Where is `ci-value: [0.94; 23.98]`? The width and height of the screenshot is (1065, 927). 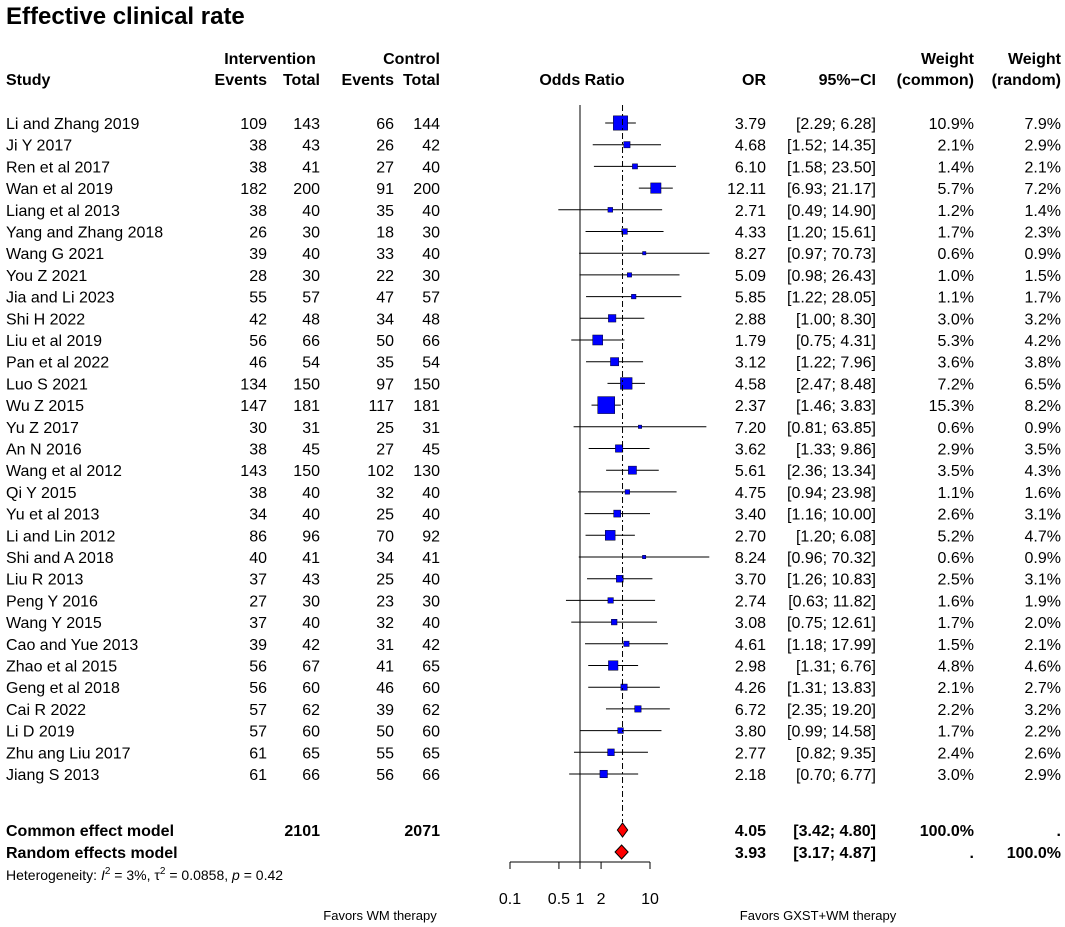 ci-value: [0.94; 23.98] is located at coordinates (831, 493).